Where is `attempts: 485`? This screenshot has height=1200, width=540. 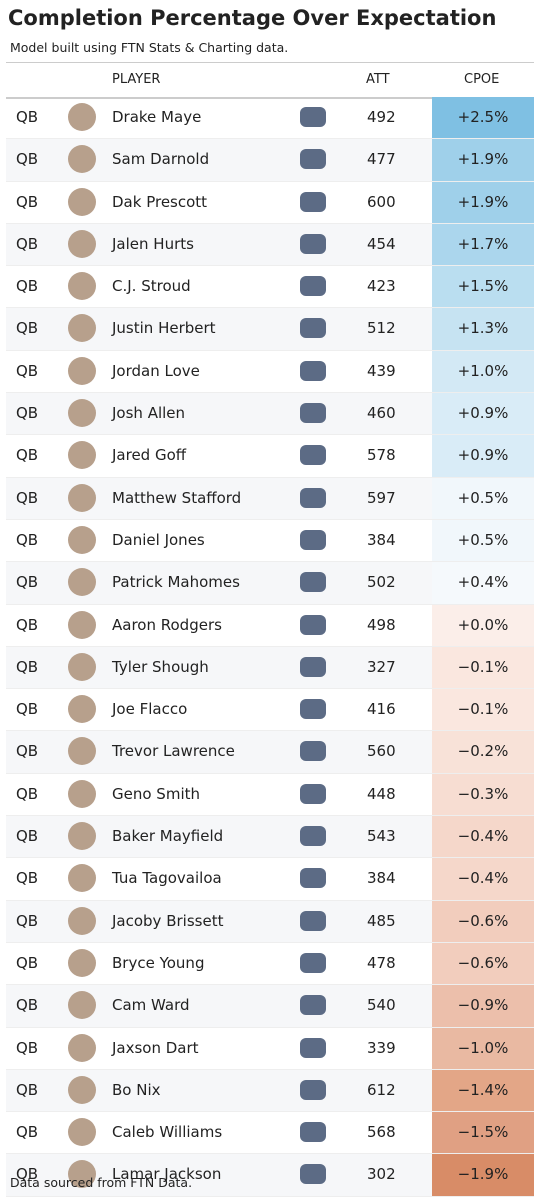
attempts: 485 is located at coordinates (381, 920).